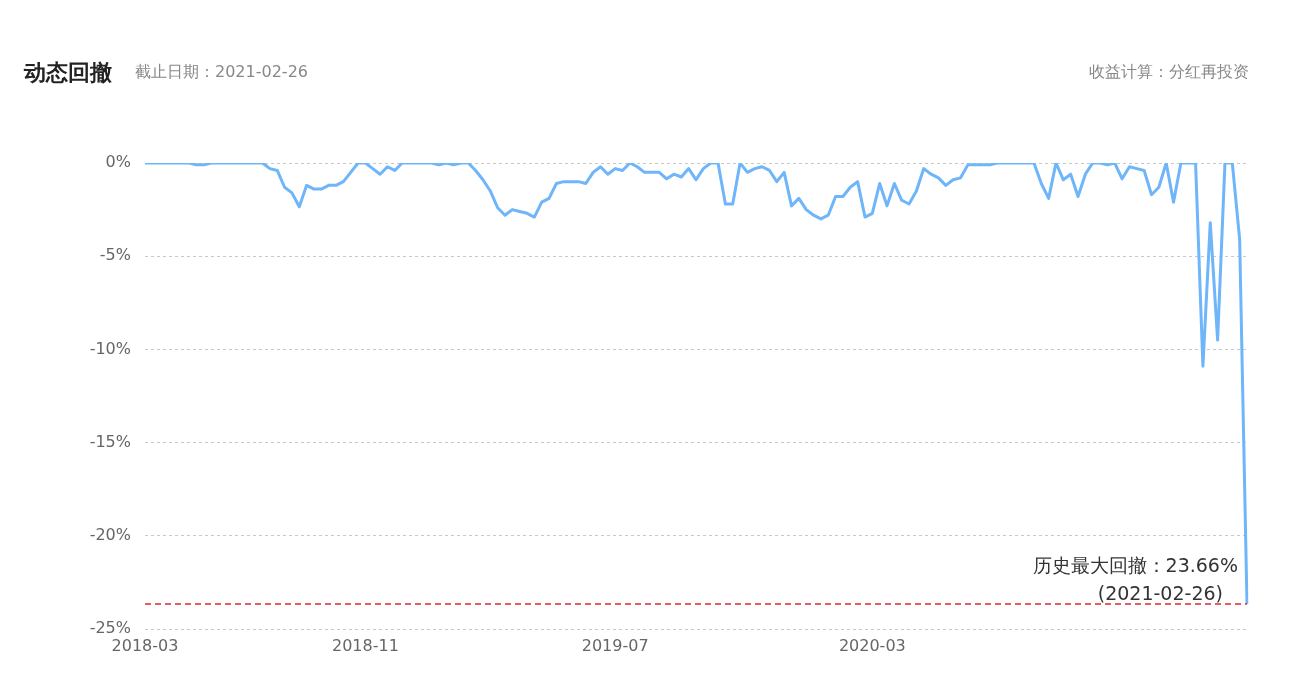 The width and height of the screenshot is (1295, 676). I want to click on x-tick-label: 2019-07, so click(615, 645).